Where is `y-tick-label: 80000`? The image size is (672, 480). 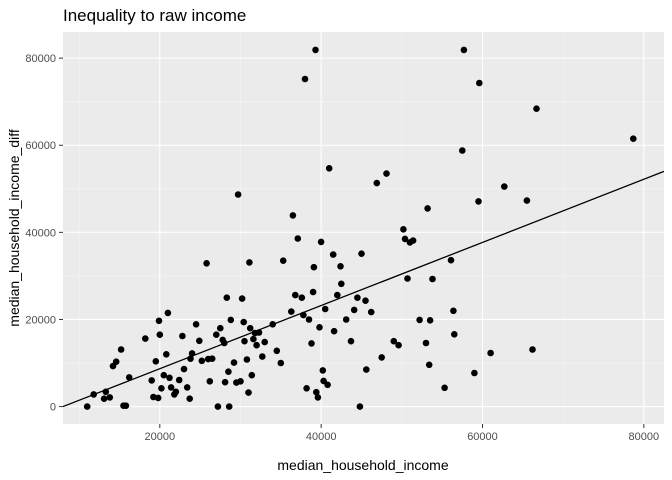
y-tick-label: 80000 is located at coordinates (40, 59).